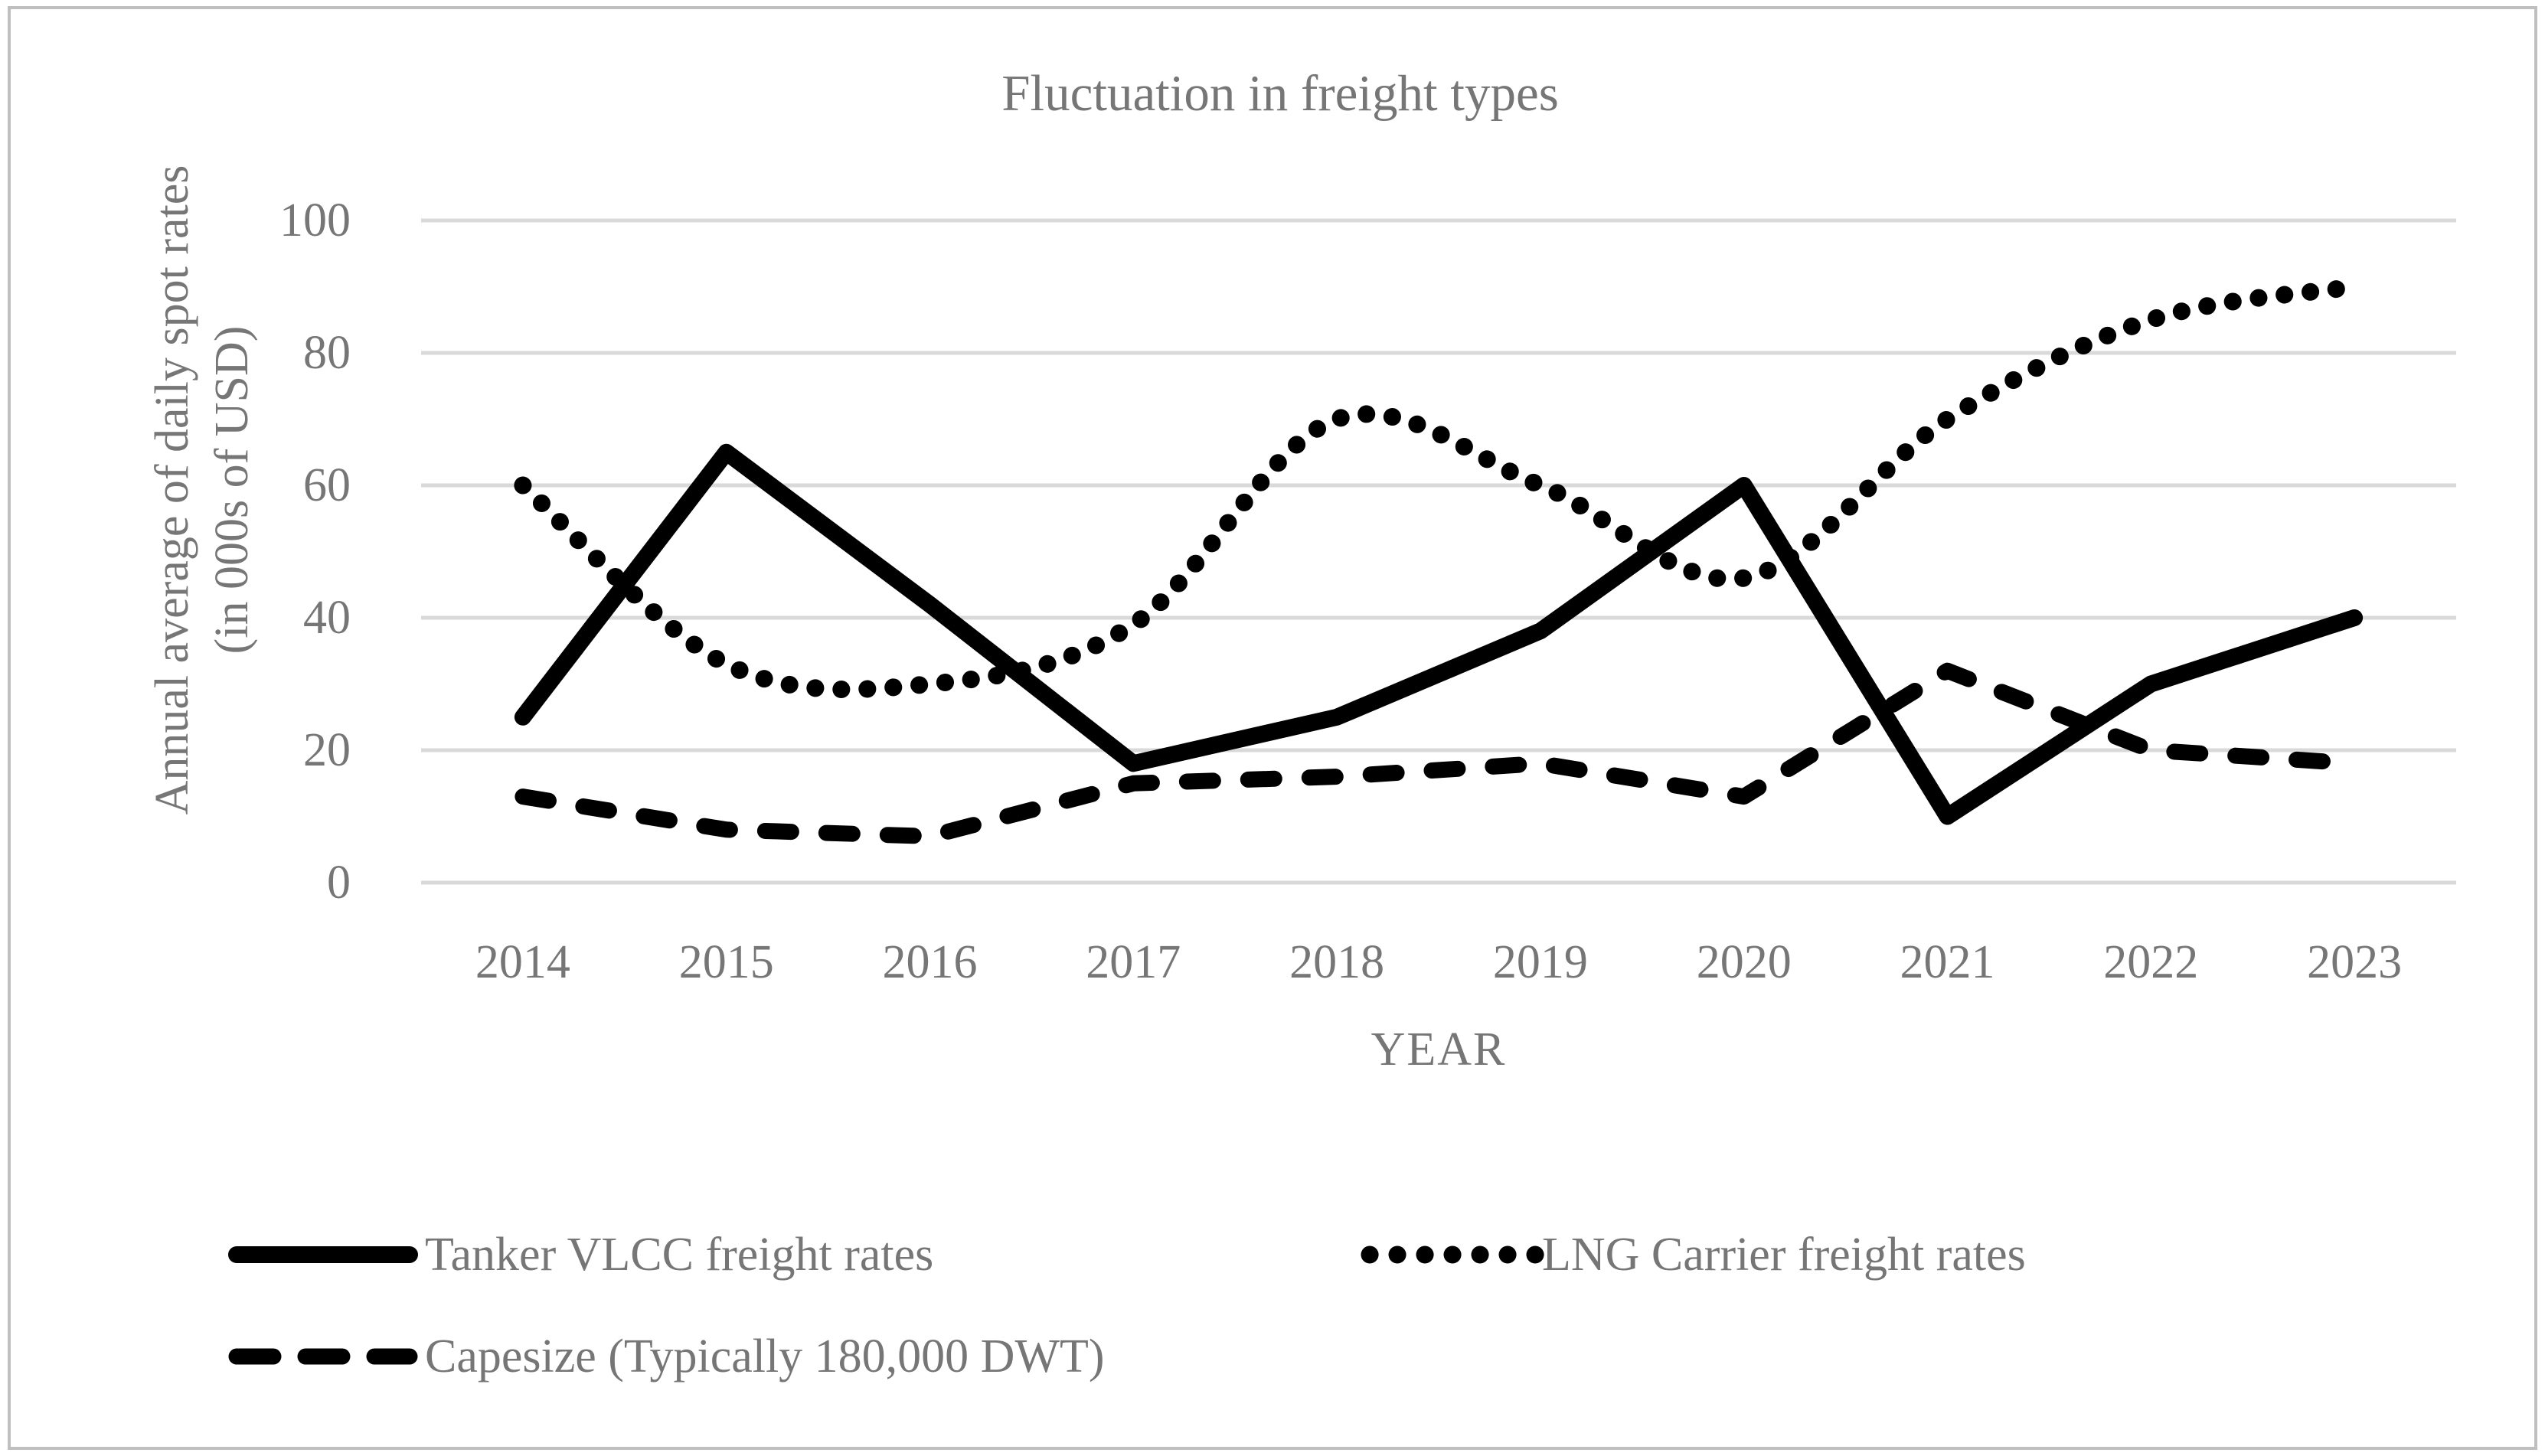 The width and height of the screenshot is (2545, 1456). I want to click on x-tick-label-2016: 2016, so click(930, 962).